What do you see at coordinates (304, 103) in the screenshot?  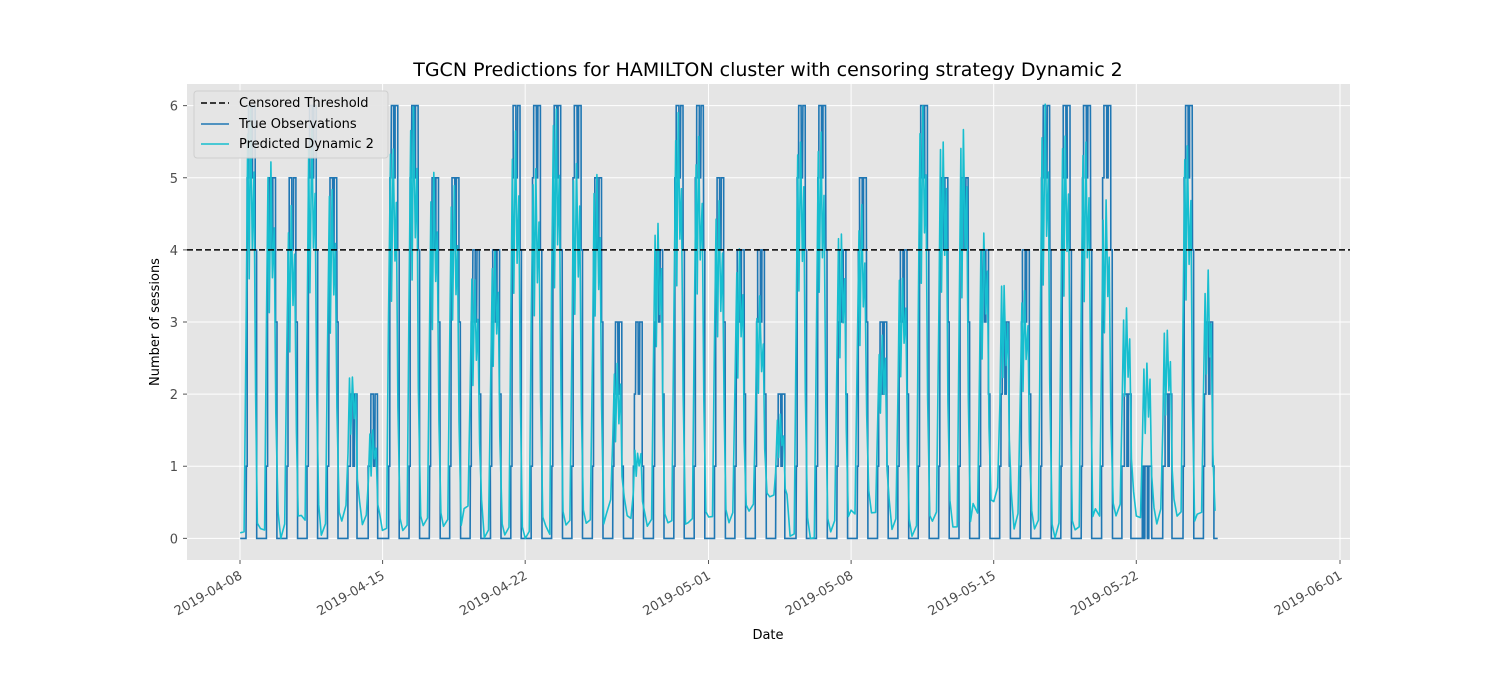 I see `legend-label-censored-threshold: Censored Threshold` at bounding box center [304, 103].